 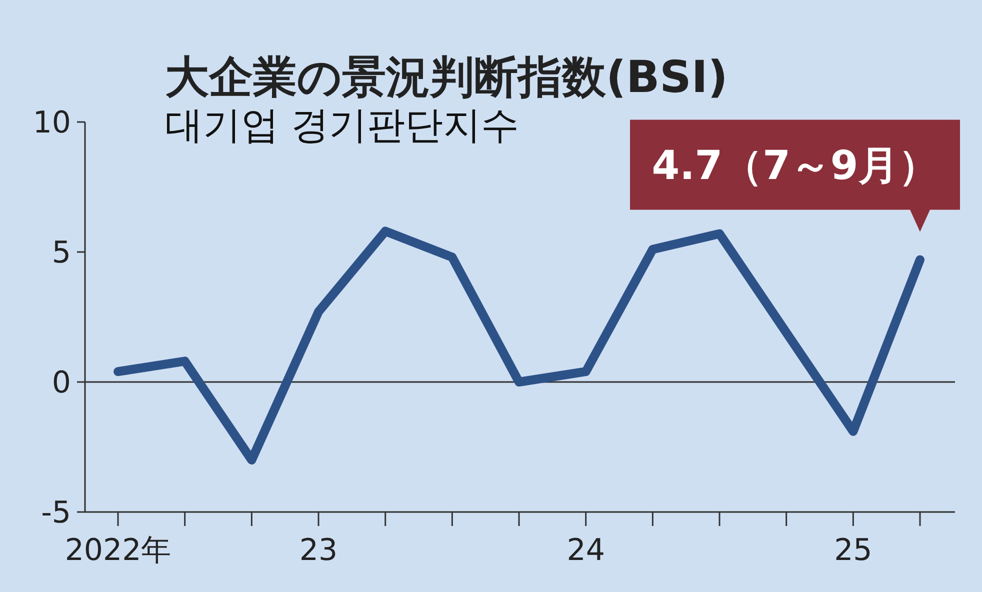 What do you see at coordinates (51, 123) in the screenshot?
I see `y-tick-label: 10` at bounding box center [51, 123].